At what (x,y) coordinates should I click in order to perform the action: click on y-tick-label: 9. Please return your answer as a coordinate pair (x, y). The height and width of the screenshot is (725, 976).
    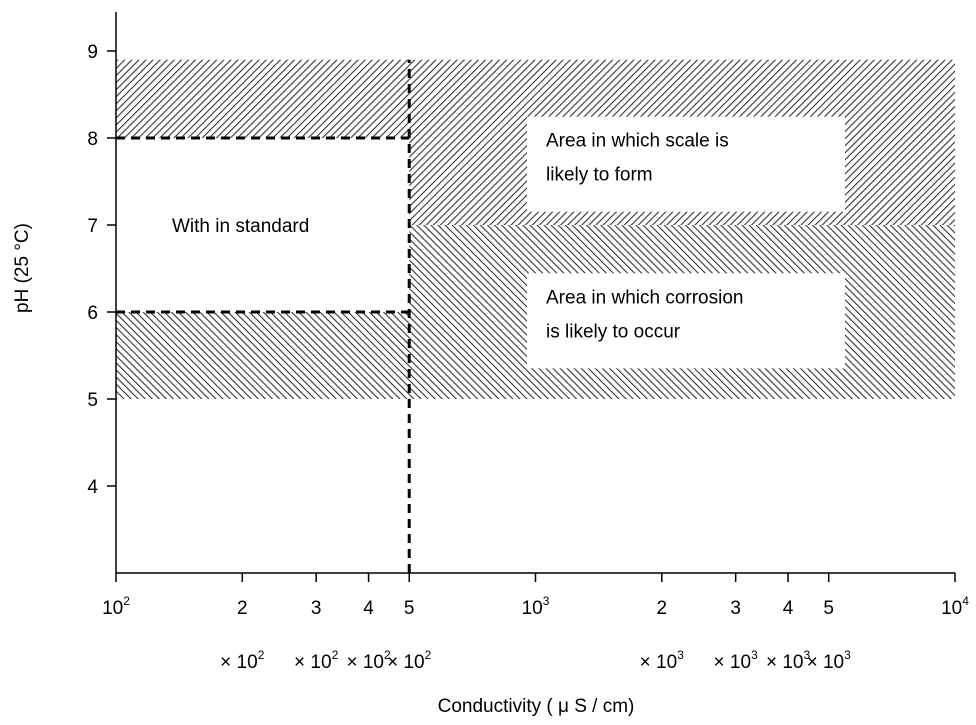
    Looking at the image, I should click on (92, 52).